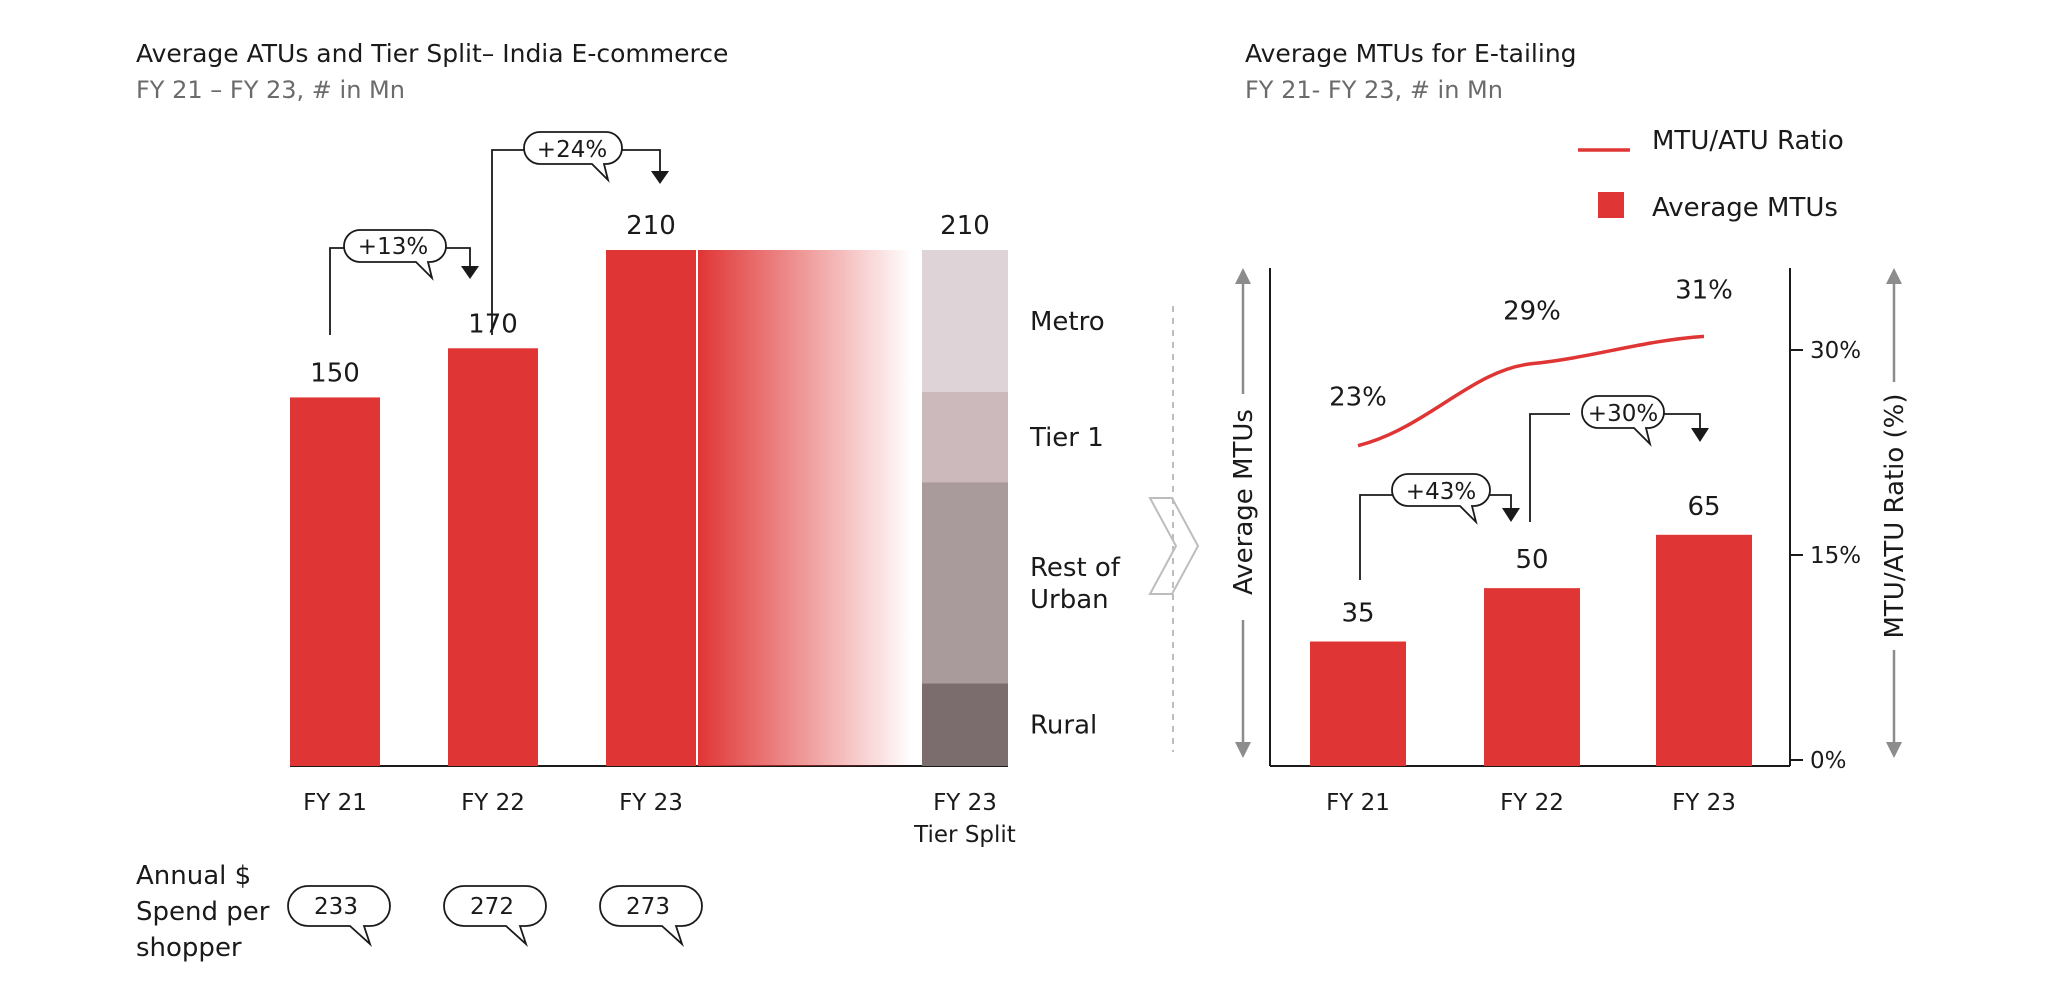 Image resolution: width=2048 pixels, height=1007 pixels. I want to click on growth-label-mtu-fy22-fy23: +30%, so click(1623, 414).